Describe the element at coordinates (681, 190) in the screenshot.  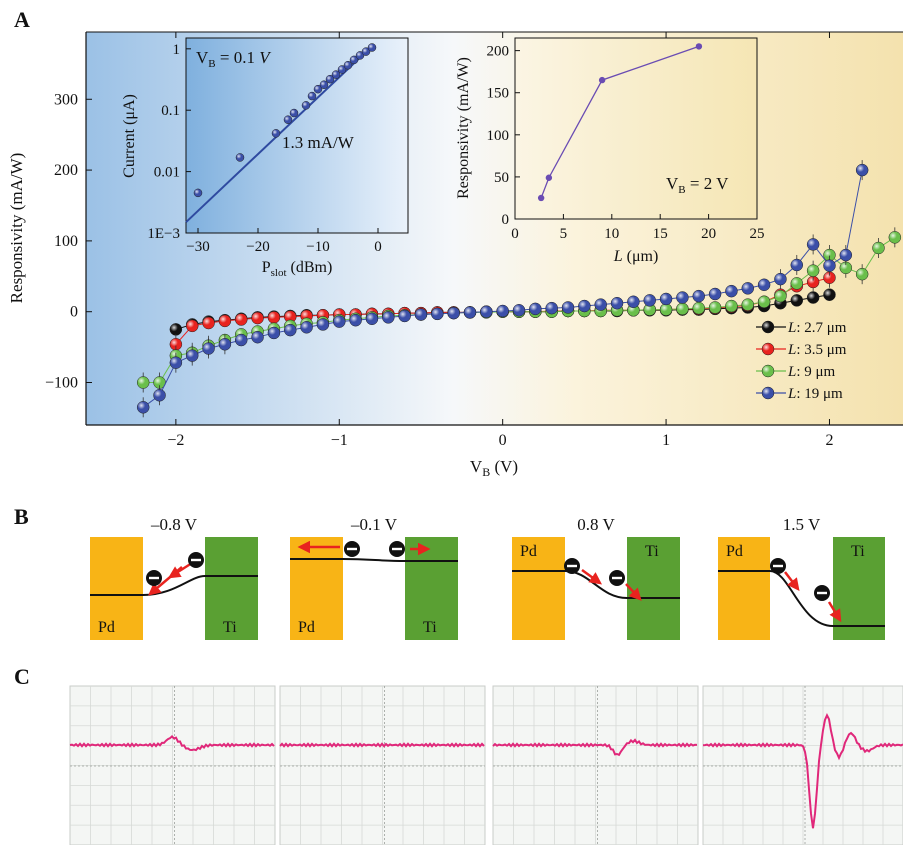
I see `ann-sub: B` at that location.